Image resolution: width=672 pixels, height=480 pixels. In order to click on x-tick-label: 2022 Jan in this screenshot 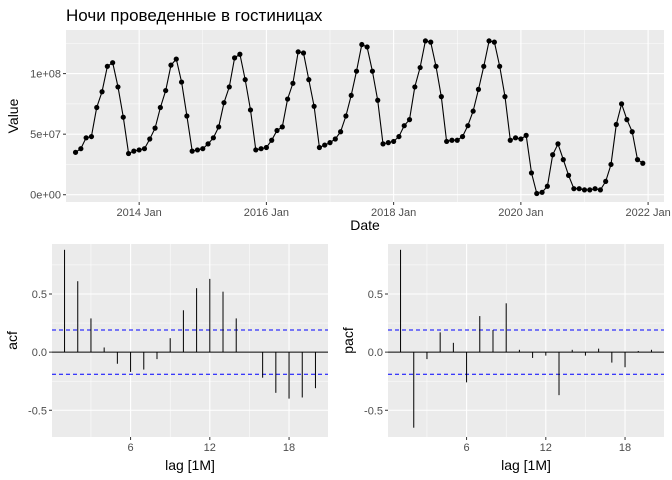, I will do `click(647, 213)`.